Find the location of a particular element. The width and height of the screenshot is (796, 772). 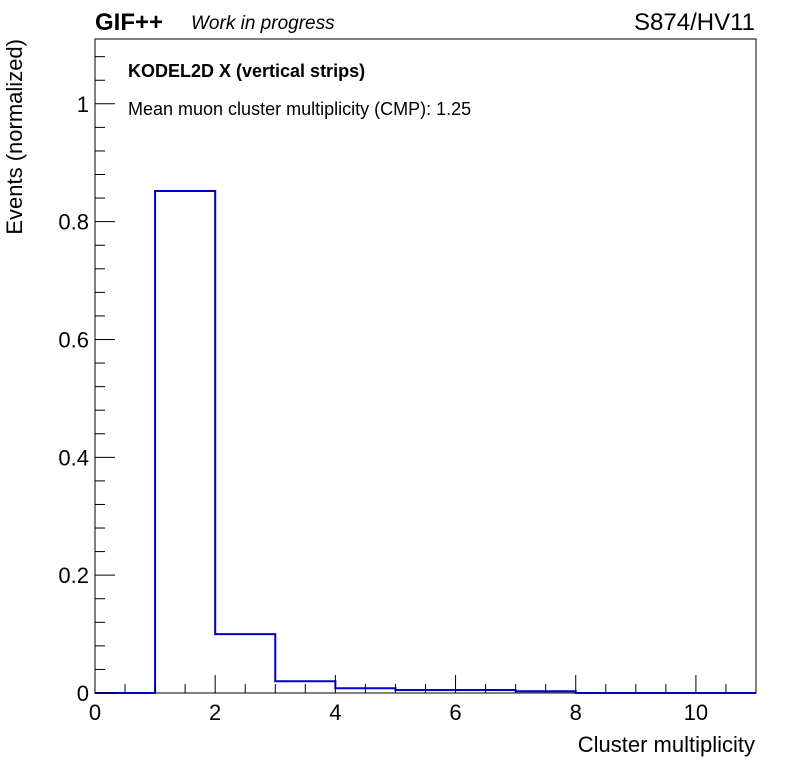

y-axis-title: Events (normalized) is located at coordinates (14, 137).